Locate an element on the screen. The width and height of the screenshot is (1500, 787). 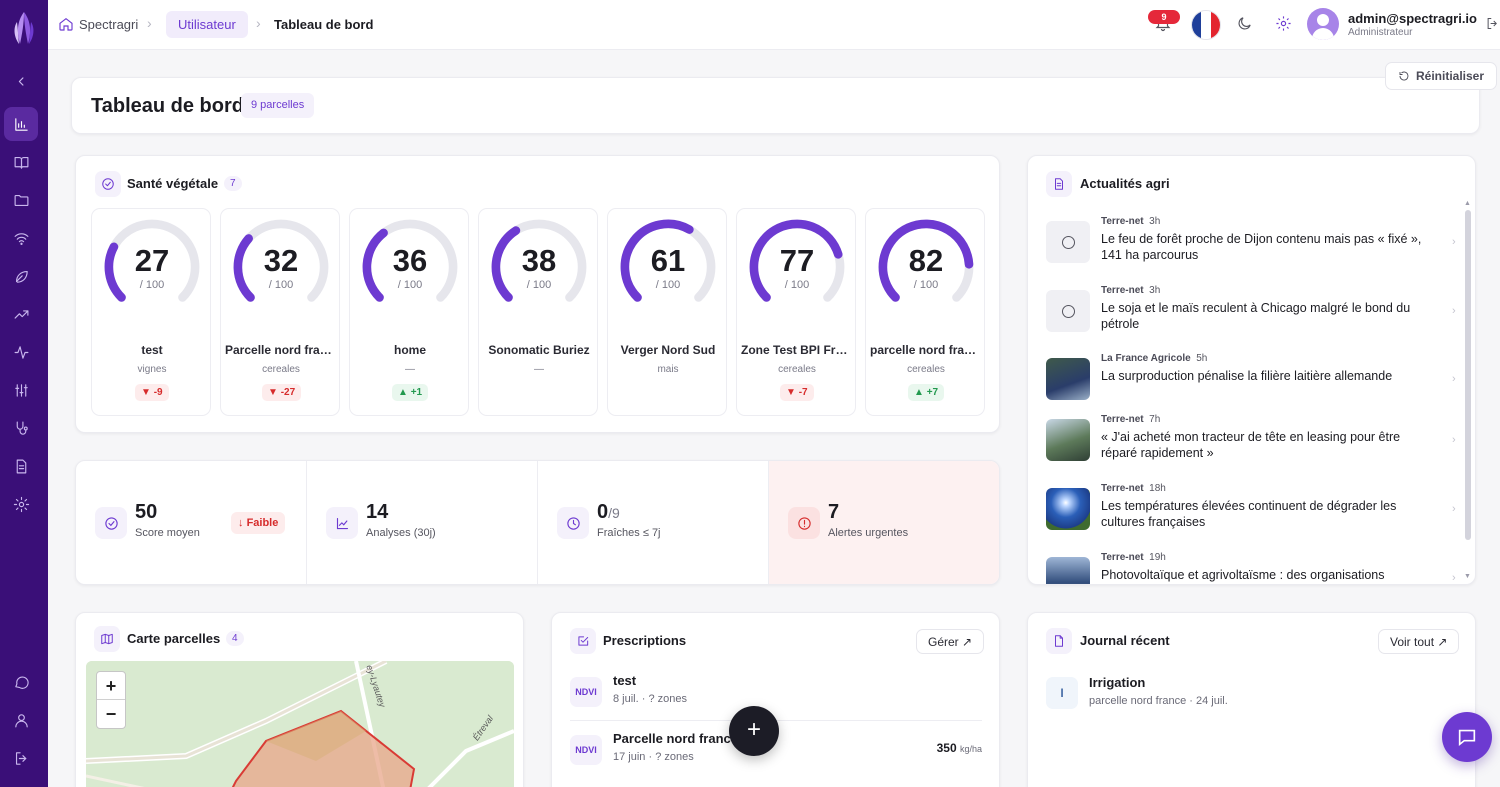
nav-logout is located at coordinates (21, 758).